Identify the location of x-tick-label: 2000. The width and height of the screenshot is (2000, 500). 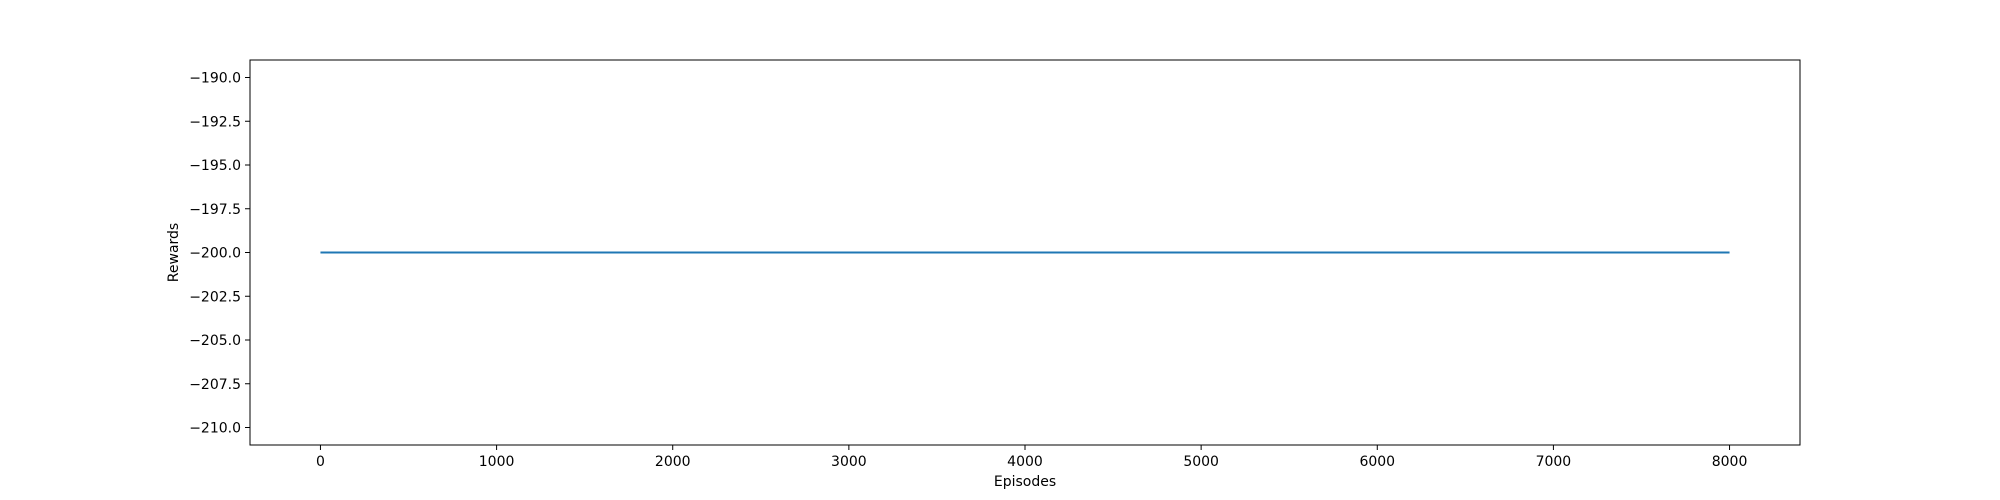
(673, 462).